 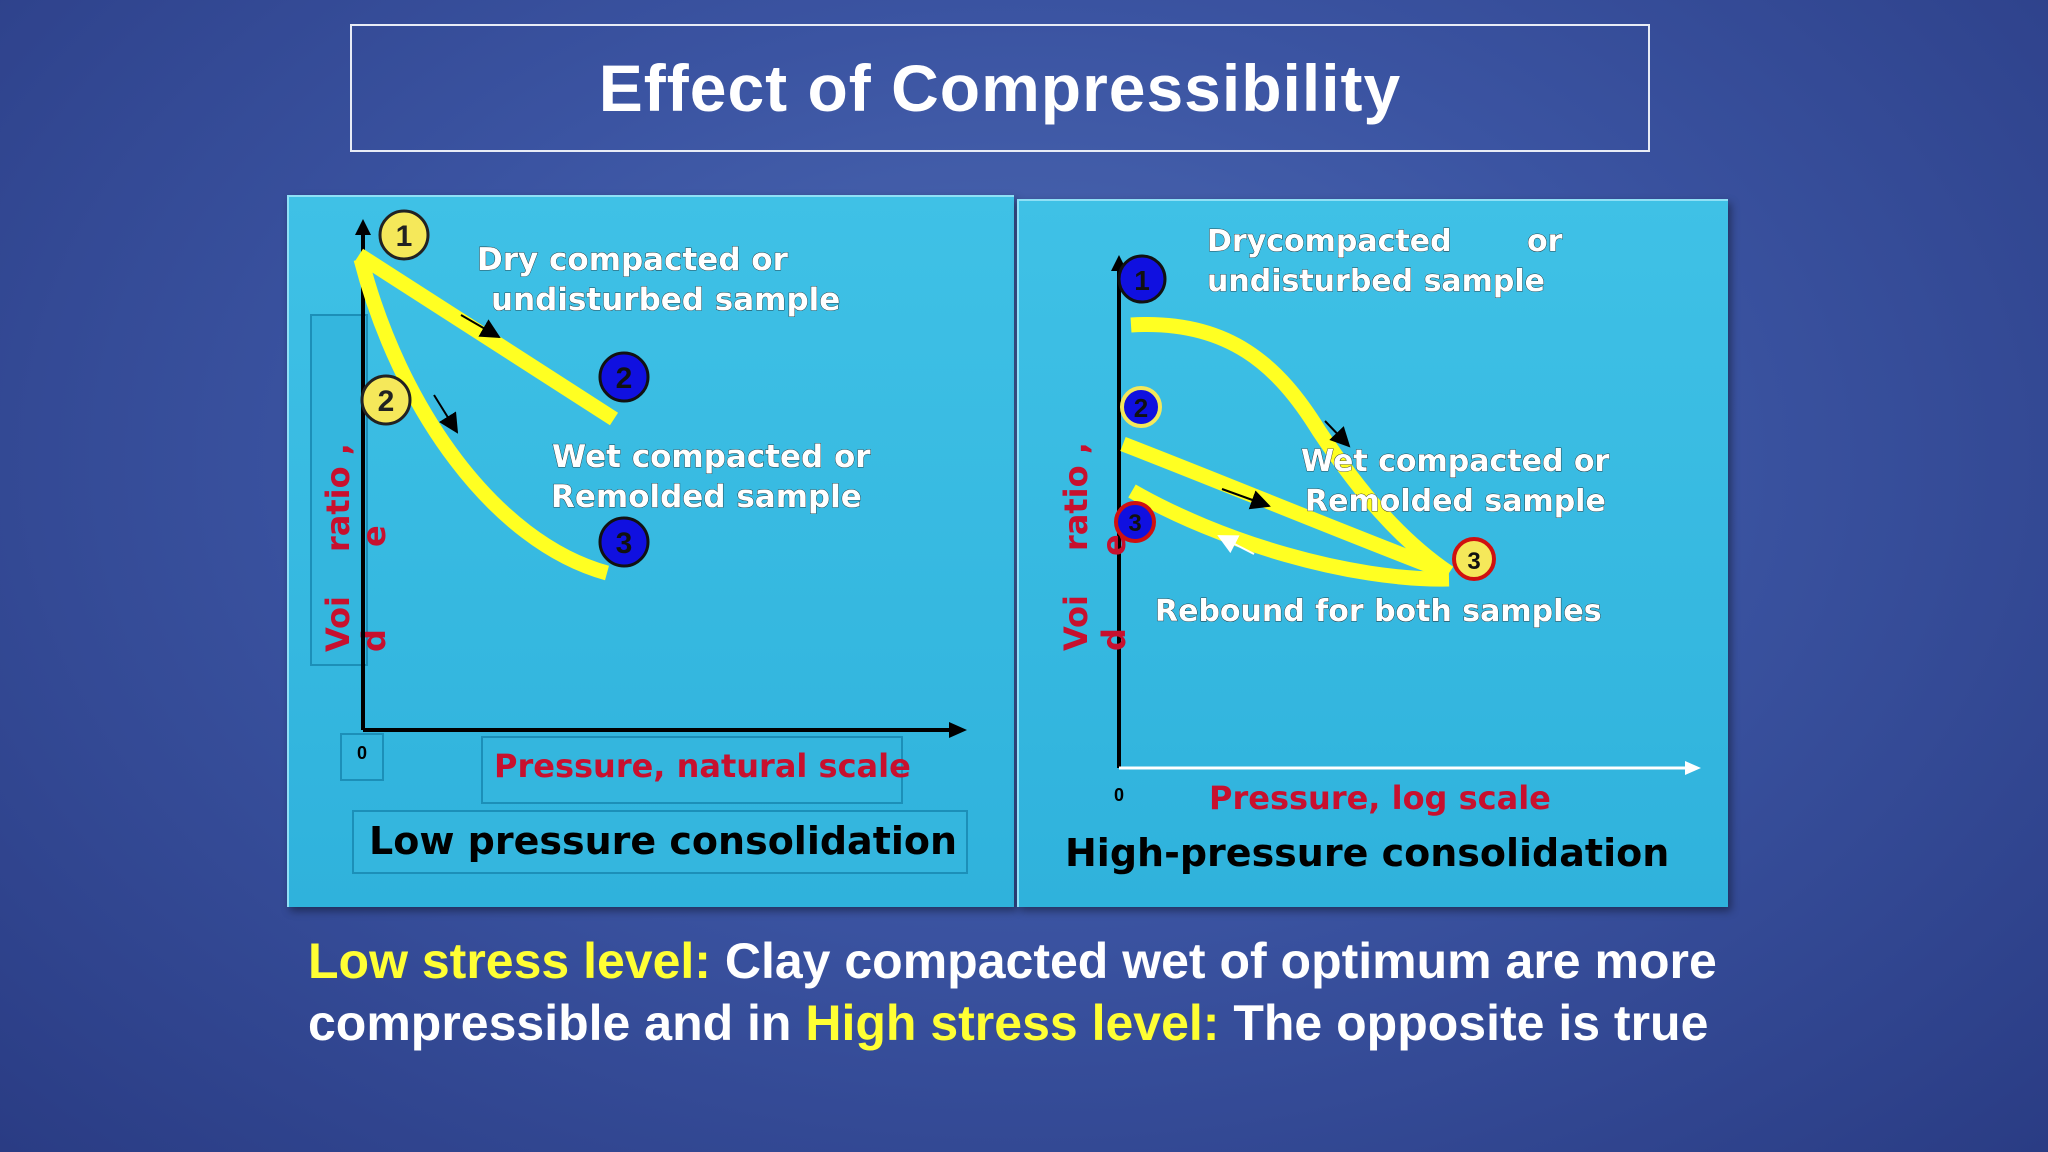 I want to click on y-axis-label-box, so click(x=339, y=490).